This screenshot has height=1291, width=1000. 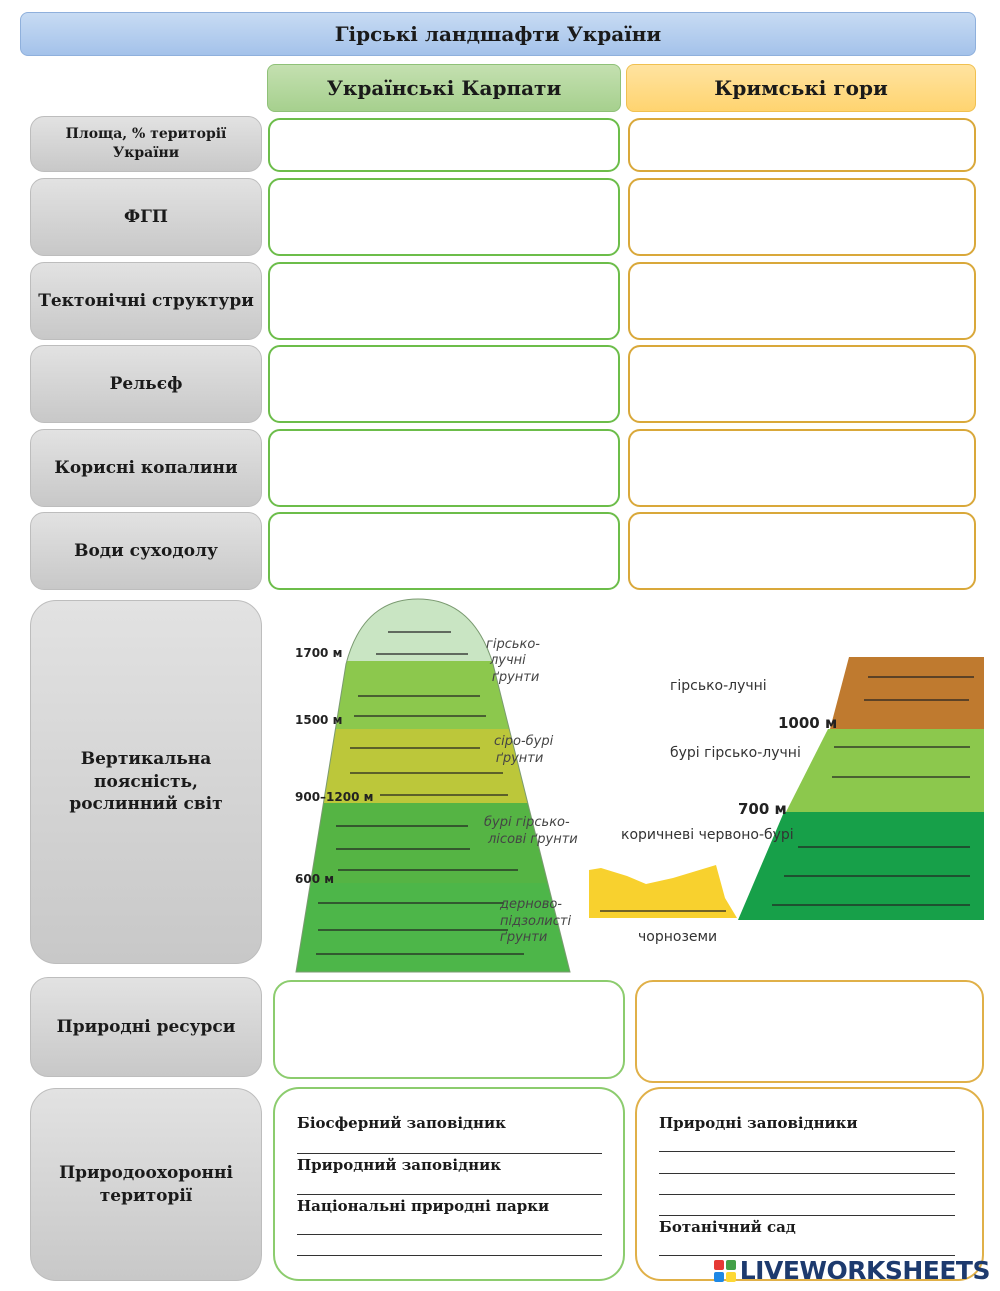 What do you see at coordinates (399, 1165) in the screenshot?
I see `protected-item-nature-reserve: Природний заповідник` at bounding box center [399, 1165].